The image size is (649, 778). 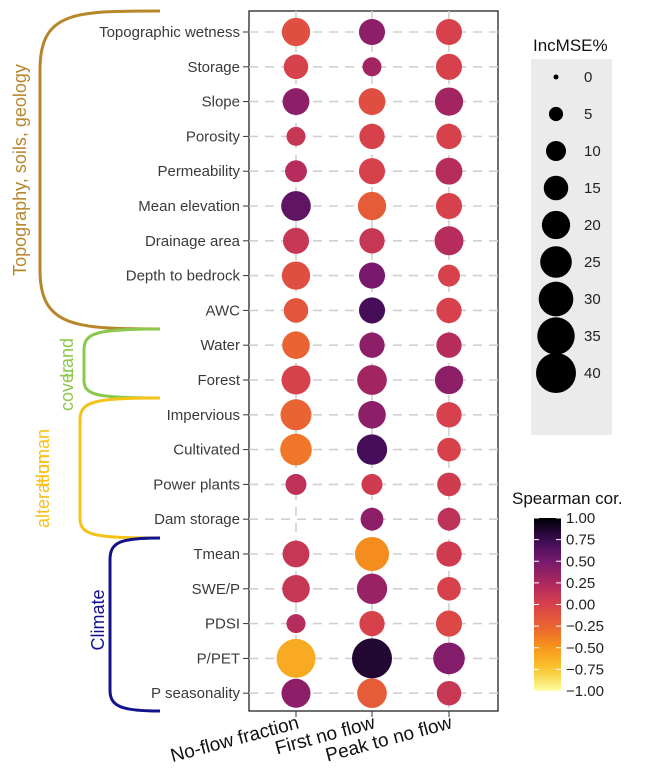 I want to click on y-tick-label: Water, so click(x=220, y=345).